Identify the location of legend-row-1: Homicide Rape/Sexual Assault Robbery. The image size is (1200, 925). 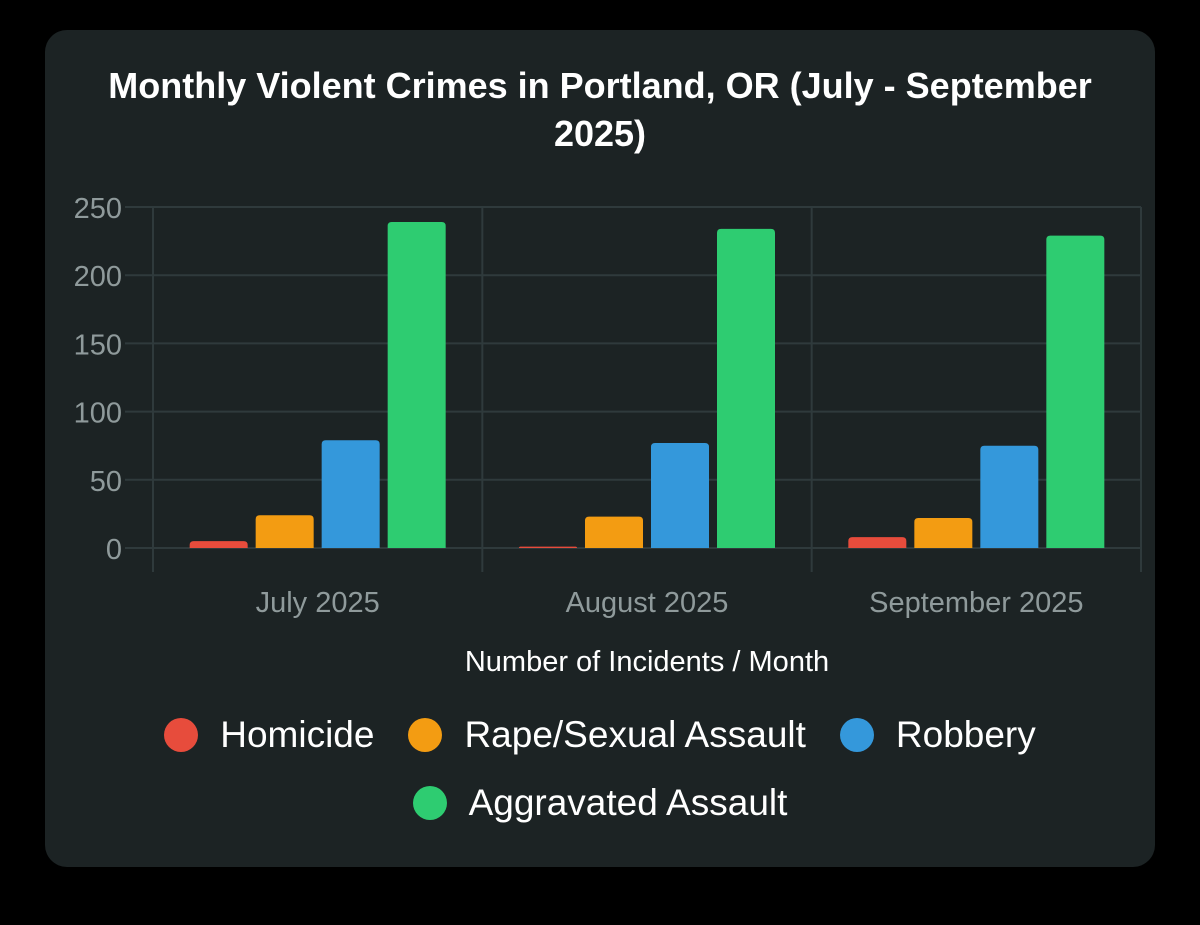
(600, 735).